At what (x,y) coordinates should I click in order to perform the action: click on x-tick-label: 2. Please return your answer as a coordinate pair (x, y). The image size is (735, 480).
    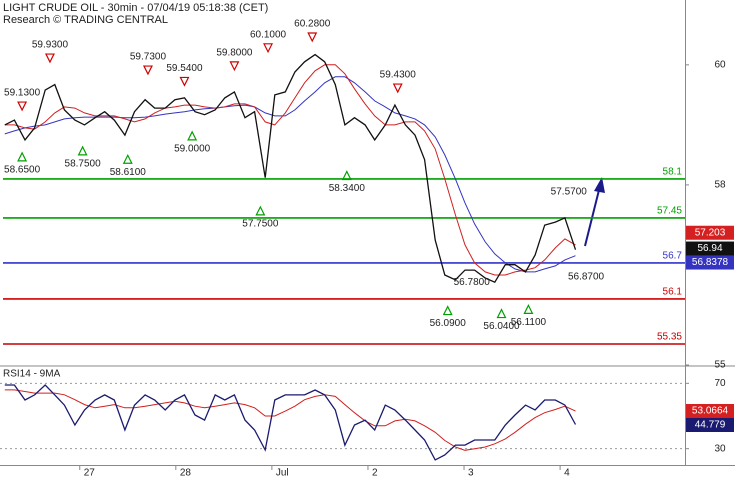
    Looking at the image, I should click on (375, 473).